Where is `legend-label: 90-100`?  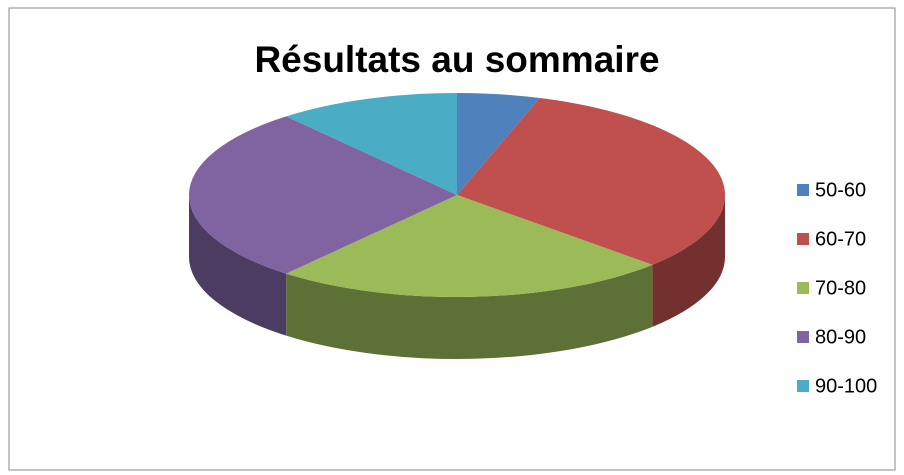
legend-label: 90-100 is located at coordinates (846, 386).